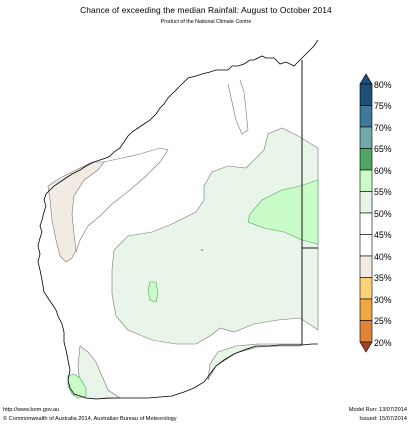 This screenshot has height=427, width=412. What do you see at coordinates (366, 347) in the screenshot?
I see `legend-cap-bottom` at bounding box center [366, 347].